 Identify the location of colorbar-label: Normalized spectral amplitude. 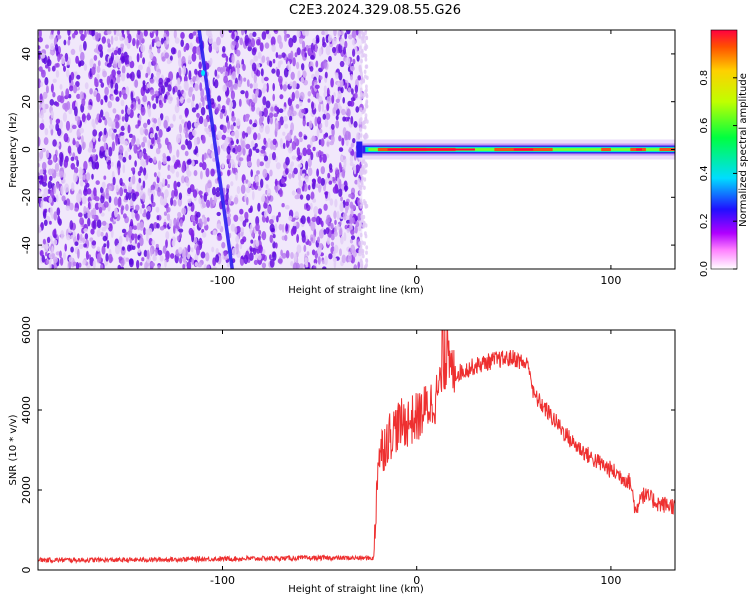
(743, 150).